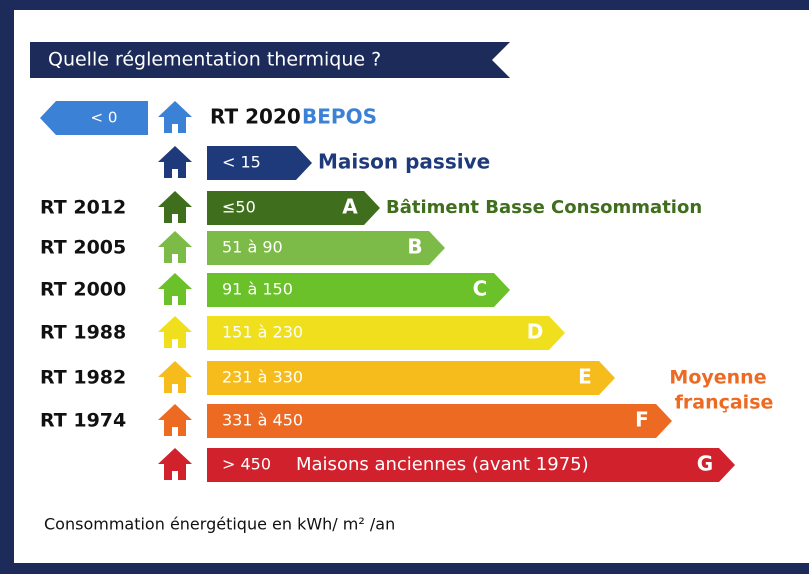 The height and width of the screenshot is (574, 809). Describe the element at coordinates (83, 290) in the screenshot. I see `regulation: RT 2000` at that location.